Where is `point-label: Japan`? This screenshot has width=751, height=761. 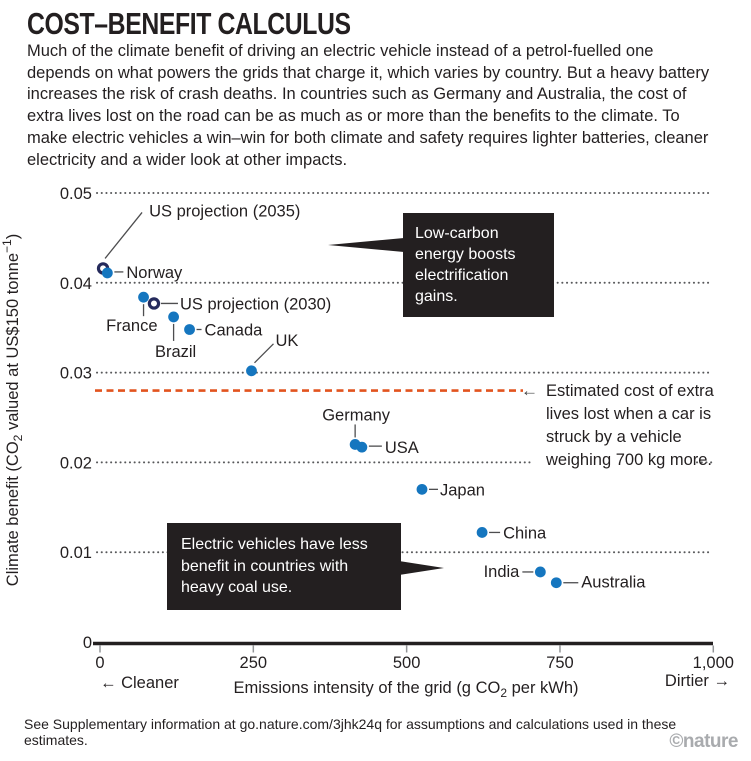 point-label: Japan is located at coordinates (462, 490).